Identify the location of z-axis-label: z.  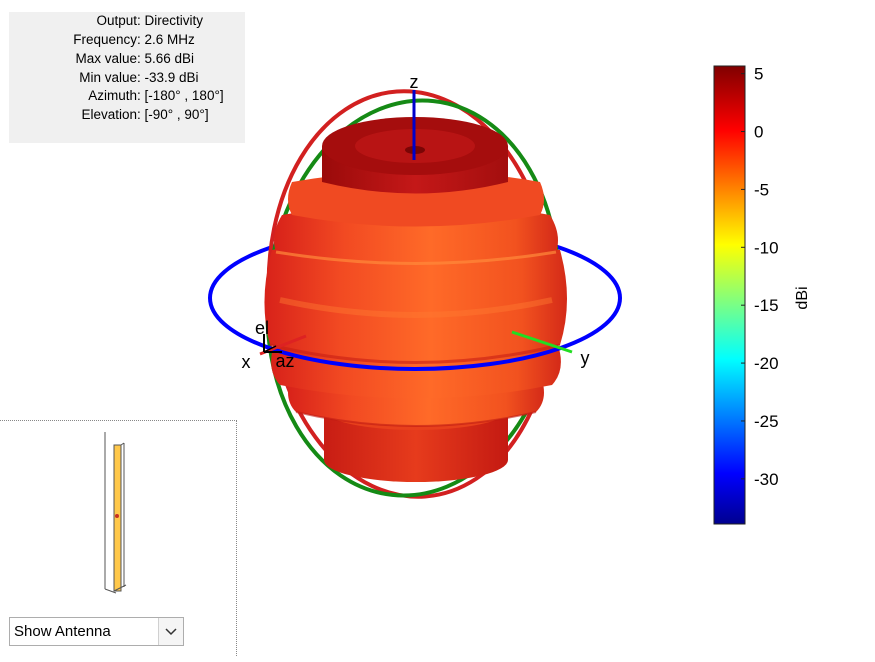
(414, 82).